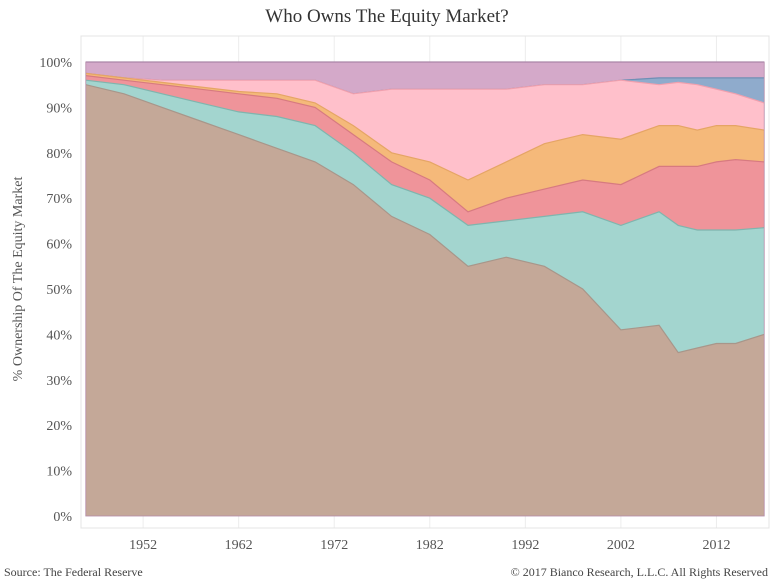  I want to click on y-tick-label: 60%, so click(59, 245).